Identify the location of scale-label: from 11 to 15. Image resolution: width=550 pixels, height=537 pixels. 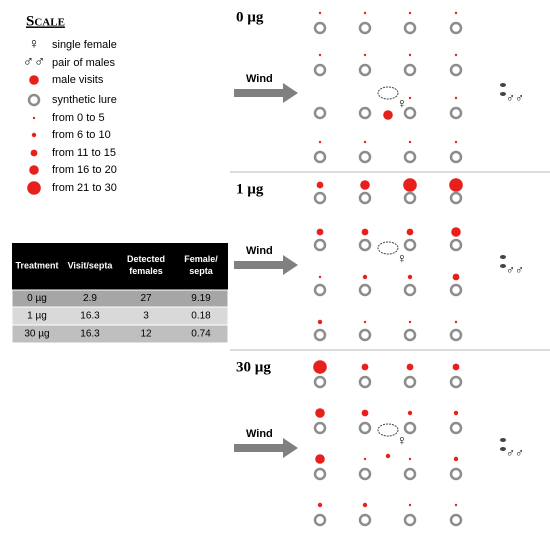
(84, 153).